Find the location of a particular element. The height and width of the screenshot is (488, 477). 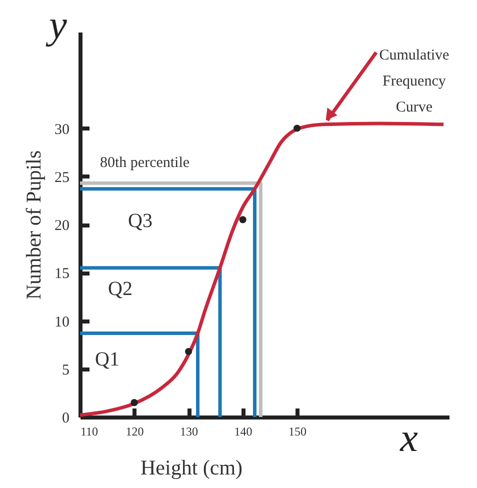

y-tick-label: 10 is located at coordinates (62, 322).